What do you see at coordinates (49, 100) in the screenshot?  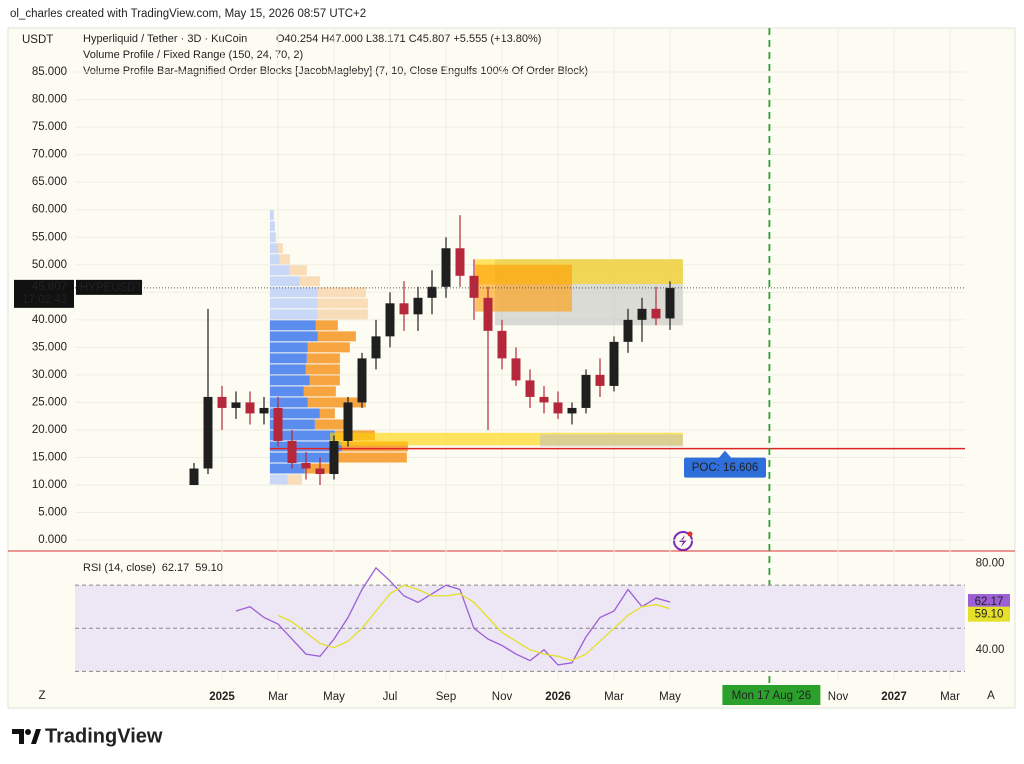 I see `y-tick-label: 80.000` at bounding box center [49, 100].